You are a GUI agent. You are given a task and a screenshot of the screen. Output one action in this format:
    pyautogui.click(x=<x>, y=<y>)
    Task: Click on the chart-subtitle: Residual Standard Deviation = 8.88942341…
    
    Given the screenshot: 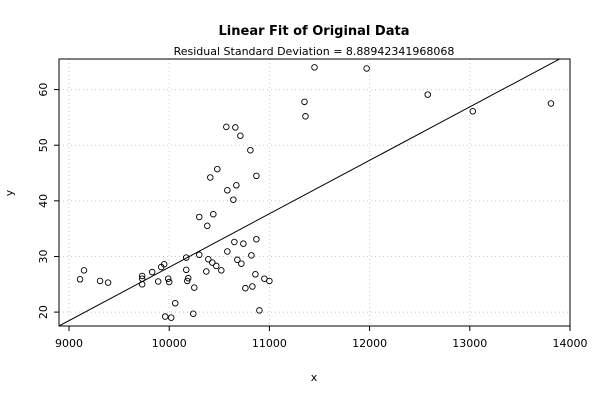 What is the action you would take?
    pyautogui.click(x=314, y=51)
    